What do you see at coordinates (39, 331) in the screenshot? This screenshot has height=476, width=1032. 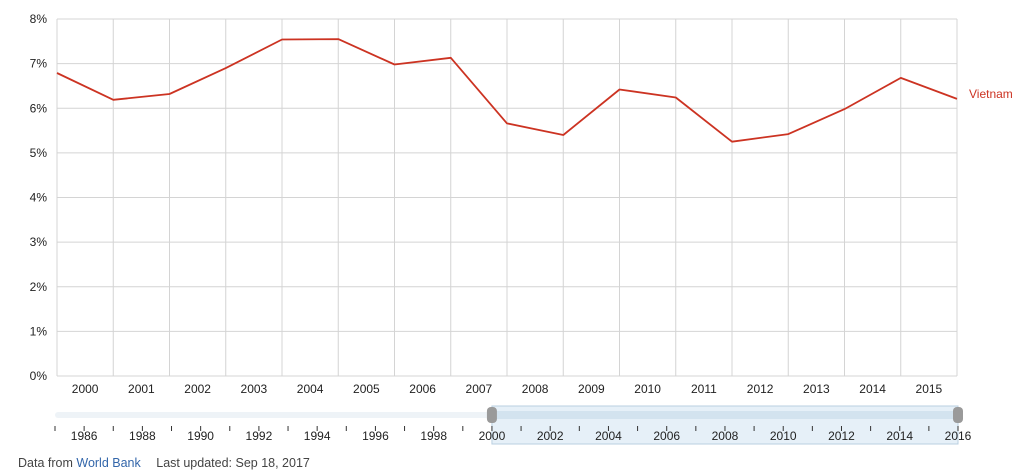 I see `y-tick-label: 1%` at bounding box center [39, 331].